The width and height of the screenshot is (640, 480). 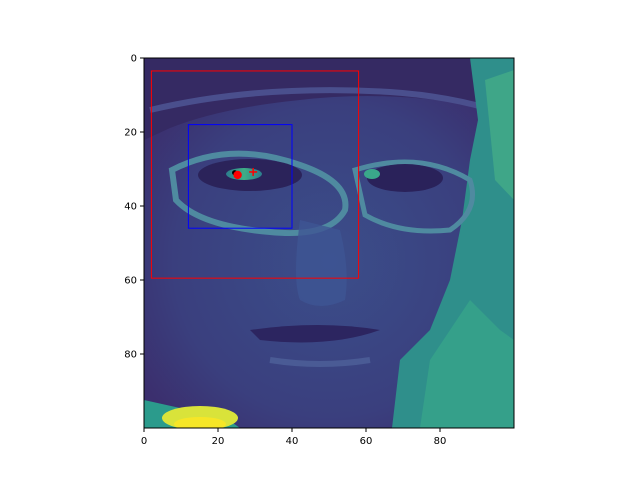 What do you see at coordinates (144, 441) in the screenshot?
I see `x-tick-label: 0` at bounding box center [144, 441].